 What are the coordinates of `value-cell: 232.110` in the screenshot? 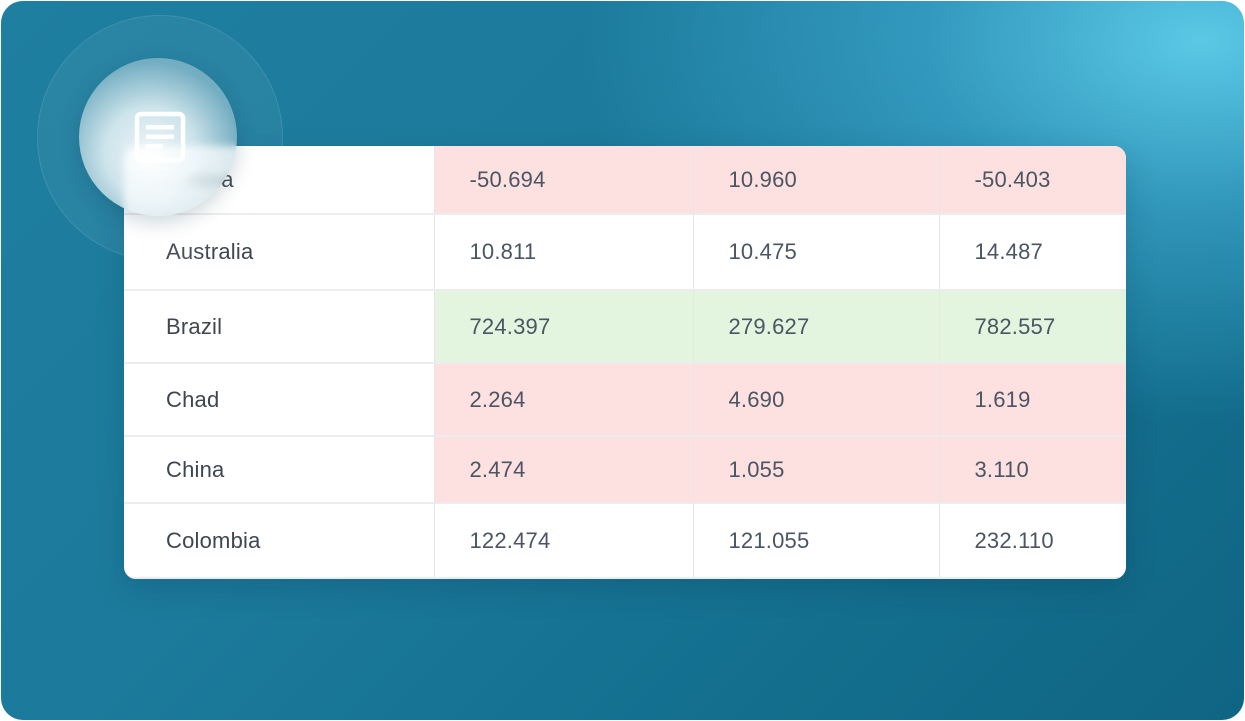 It's located at (1032, 541).